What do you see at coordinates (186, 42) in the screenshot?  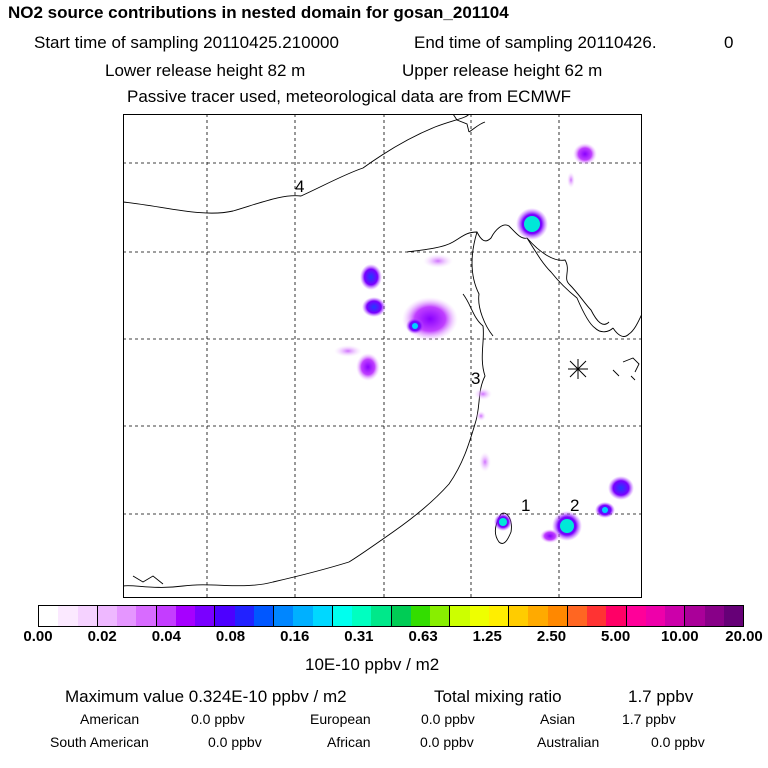 I see `start-time-label: Start time of sampling 20110425.210000` at bounding box center [186, 42].